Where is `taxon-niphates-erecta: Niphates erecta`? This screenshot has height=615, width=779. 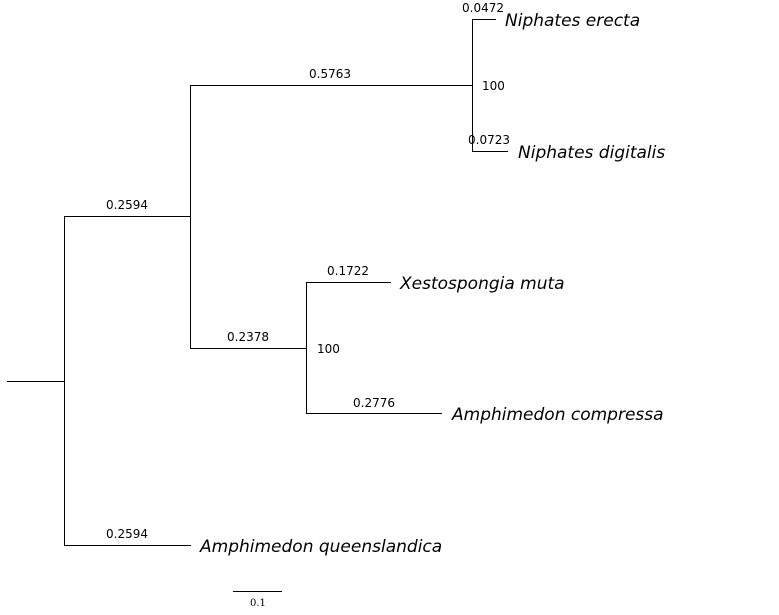
taxon-niphates-erecta: Niphates erecta is located at coordinates (572, 21).